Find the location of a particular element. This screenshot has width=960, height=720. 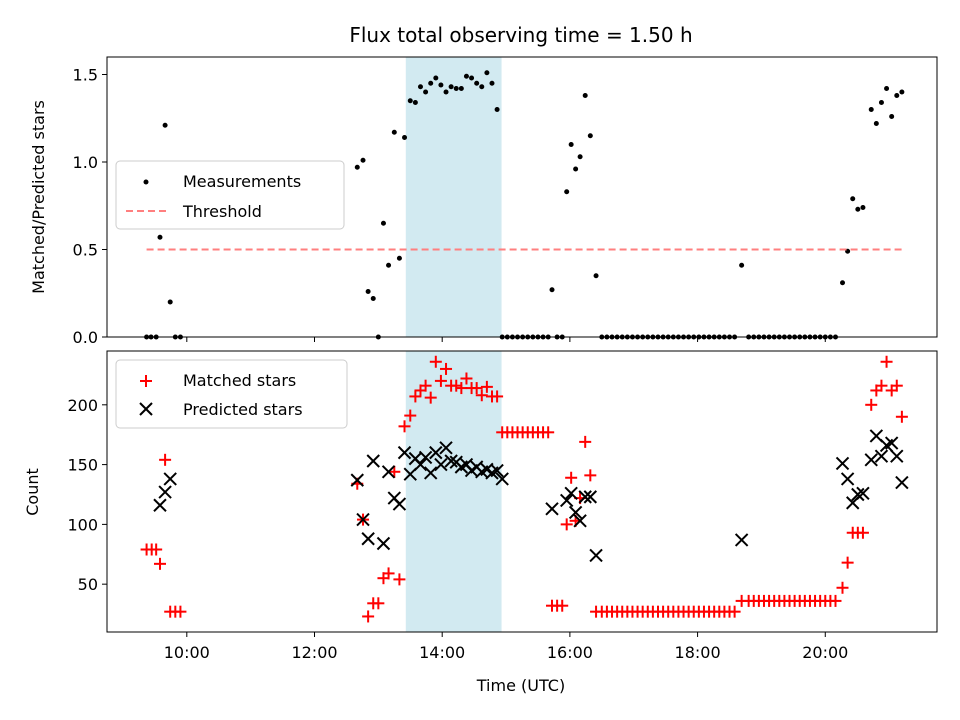

legend-dot-marker is located at coordinates (146, 182).